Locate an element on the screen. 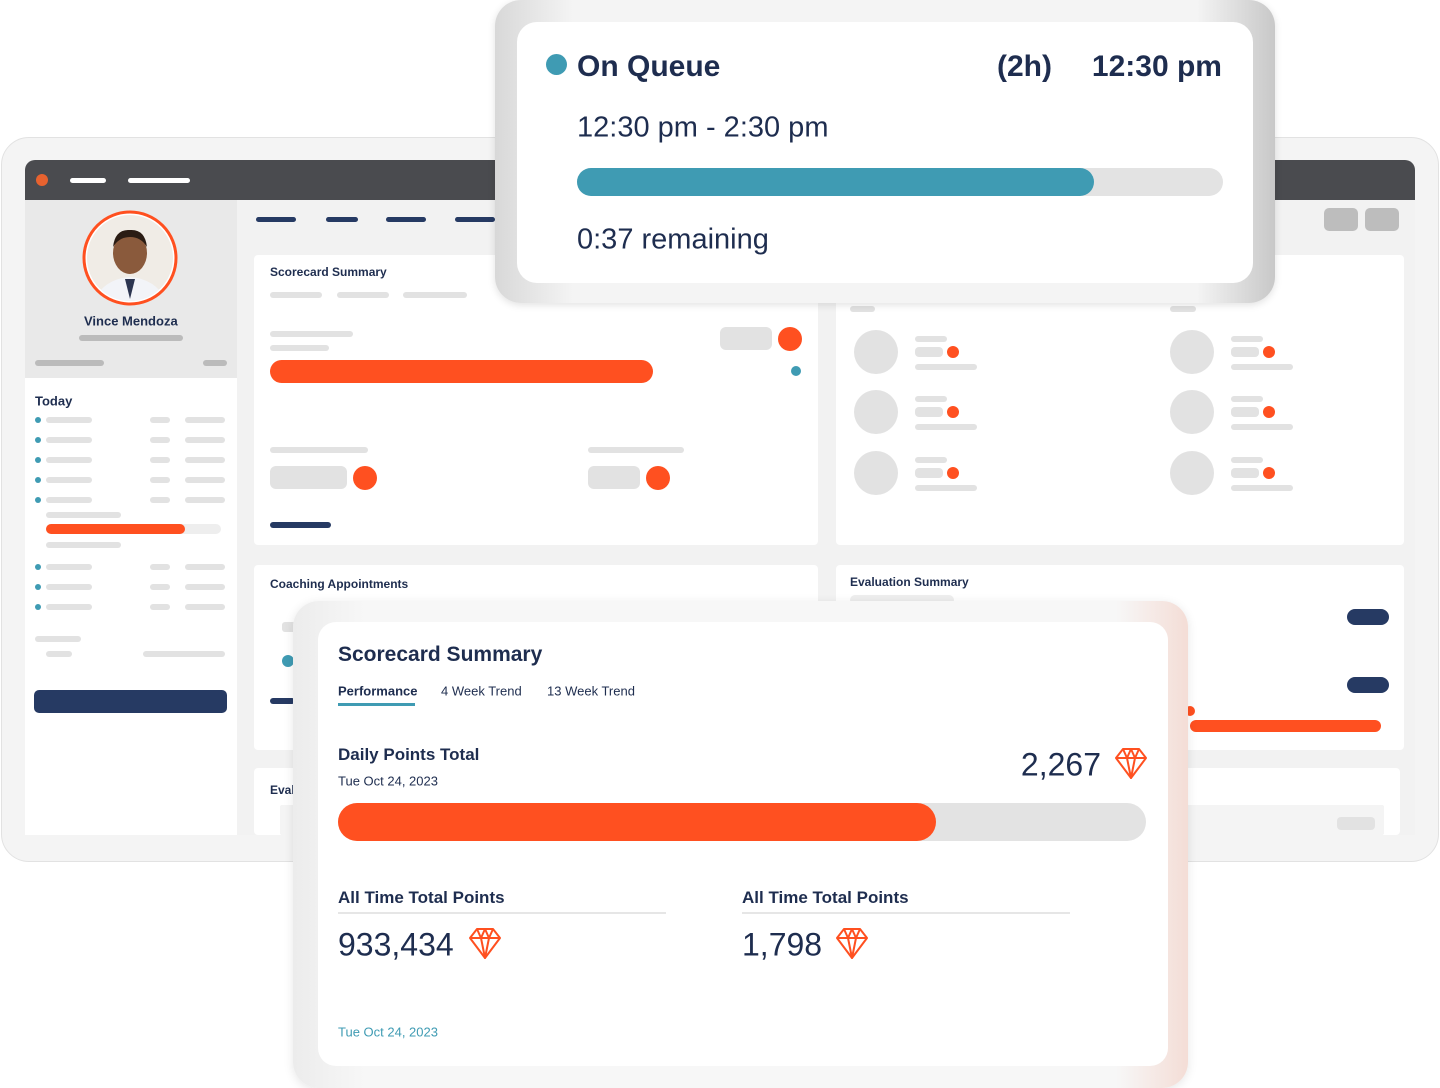 The height and width of the screenshot is (1088, 1440). tab-underline is located at coordinates (376, 704).